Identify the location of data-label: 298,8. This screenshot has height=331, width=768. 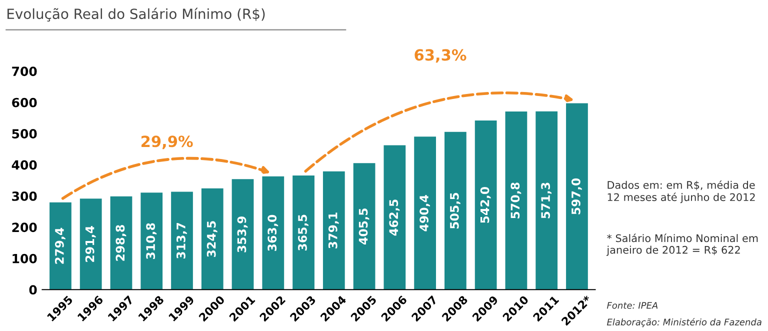
(121, 243).